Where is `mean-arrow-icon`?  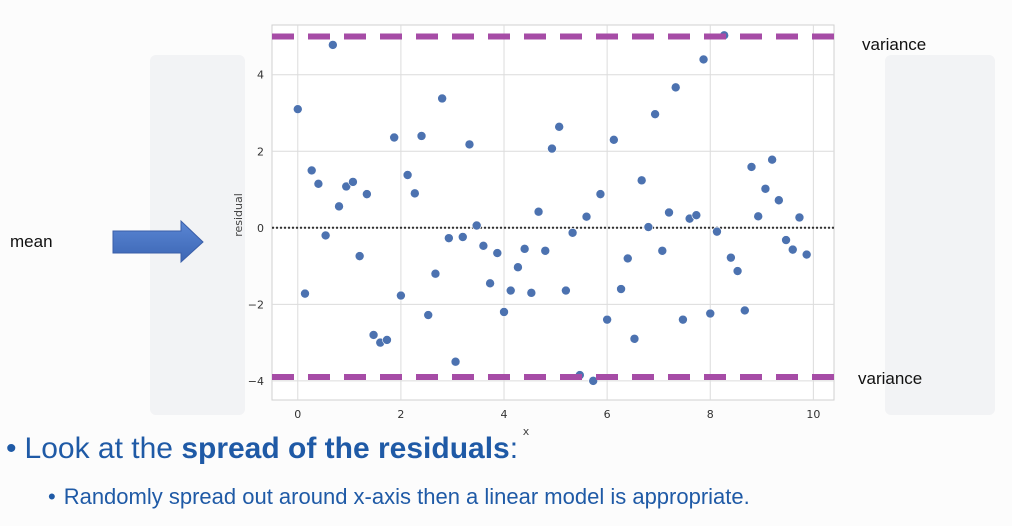
mean-arrow-icon is located at coordinates (158, 241).